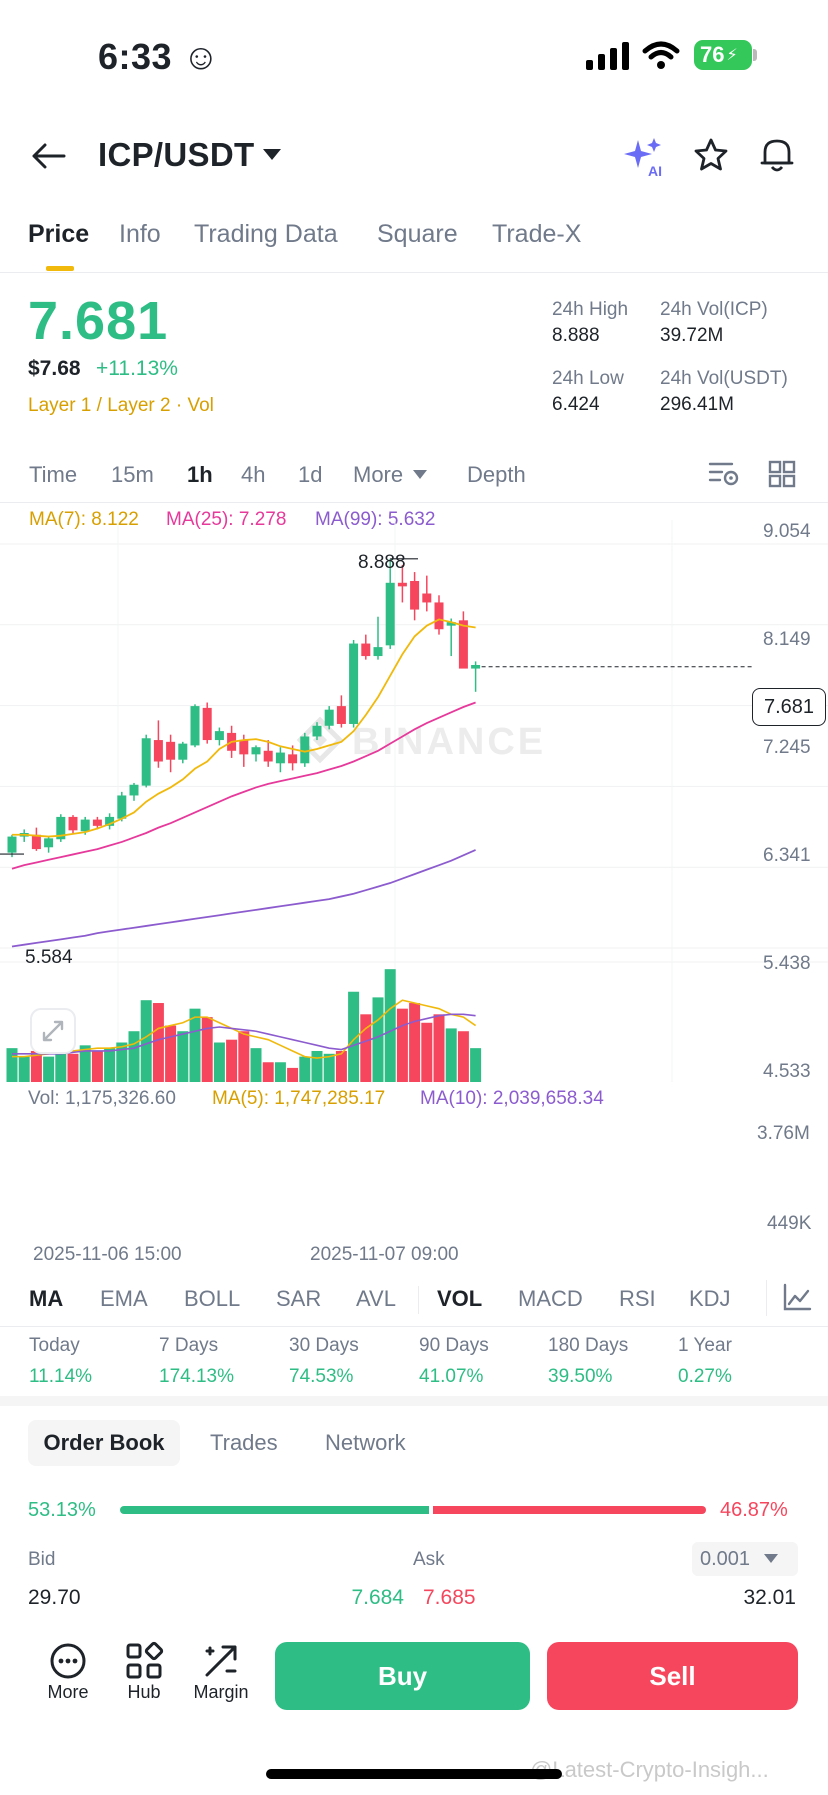 This screenshot has height=1795, width=828. I want to click on tab-trading-data: Trading Data, so click(266, 234).